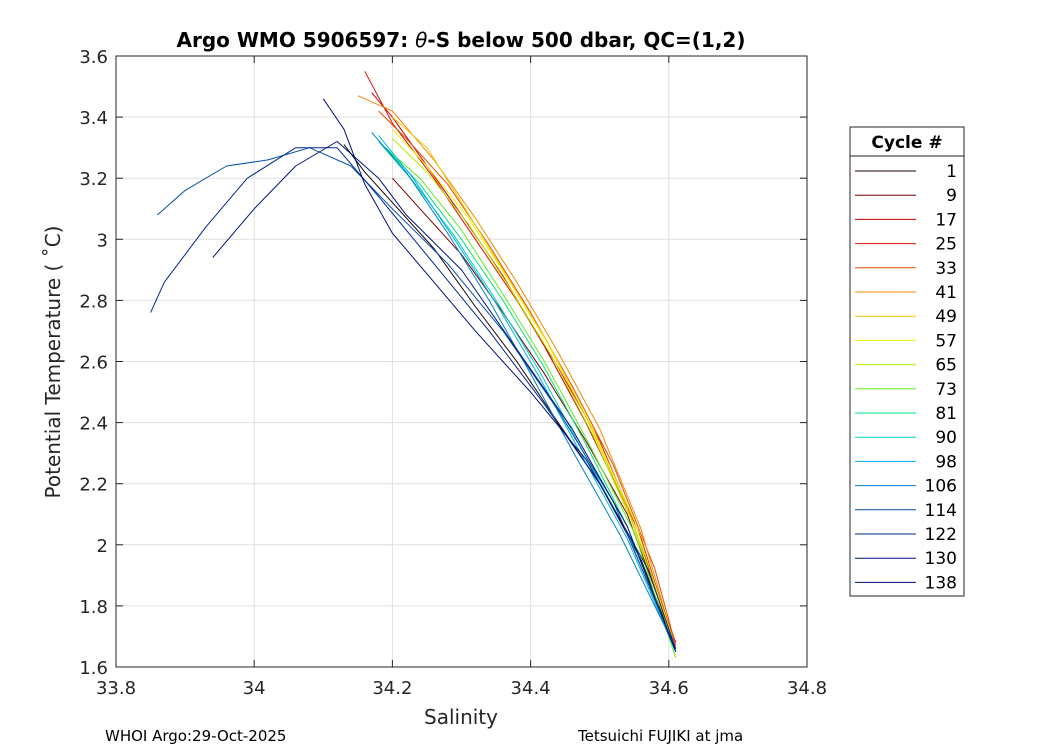  What do you see at coordinates (254, 688) in the screenshot?
I see `x-tick-label: 34` at bounding box center [254, 688].